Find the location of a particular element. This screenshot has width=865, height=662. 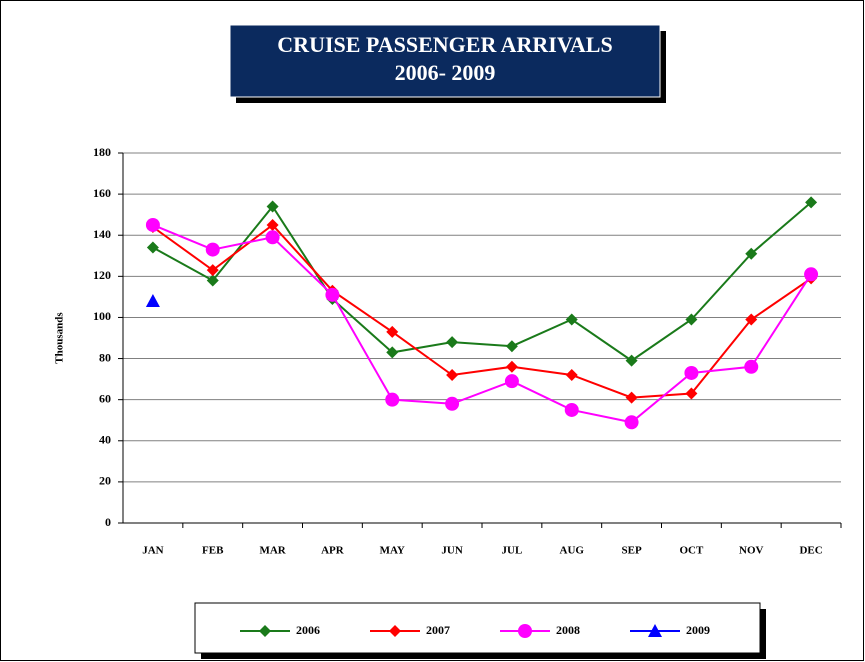

chart-title: CRUISE PASSENGER ARRIVALS is located at coordinates (444, 44).